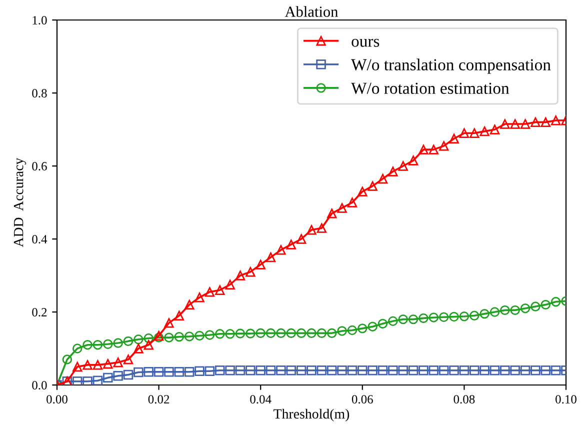  What do you see at coordinates (430, 88) in the screenshot?
I see `legend-label: W/o rotation estimation` at bounding box center [430, 88].